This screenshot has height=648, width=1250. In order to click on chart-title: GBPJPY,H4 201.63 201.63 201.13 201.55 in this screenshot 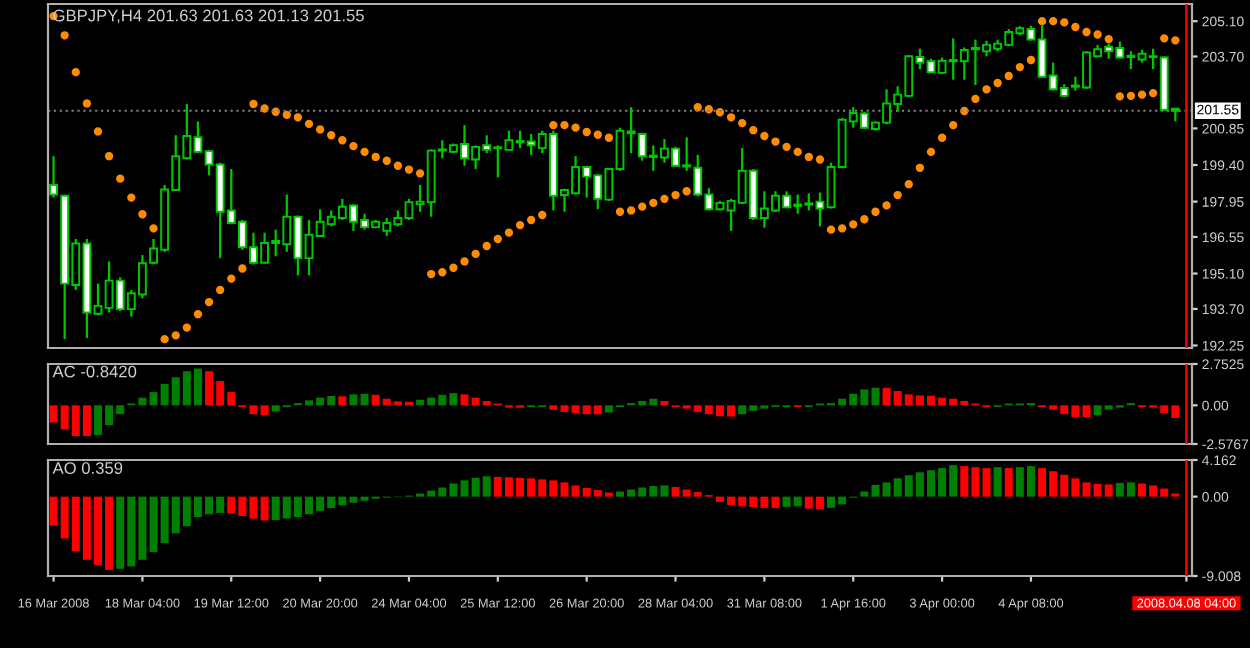, I will do `click(208, 16)`.